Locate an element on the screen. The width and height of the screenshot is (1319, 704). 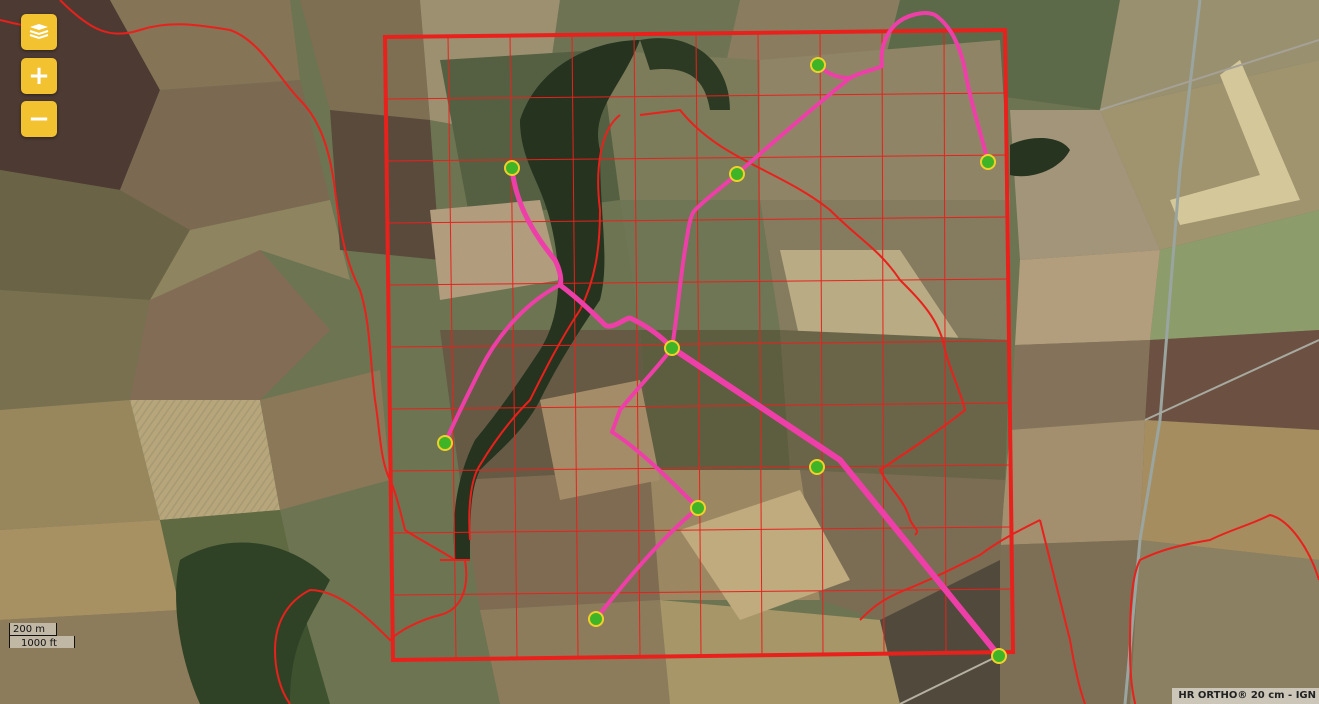
layers-button is located at coordinates (39, 32).